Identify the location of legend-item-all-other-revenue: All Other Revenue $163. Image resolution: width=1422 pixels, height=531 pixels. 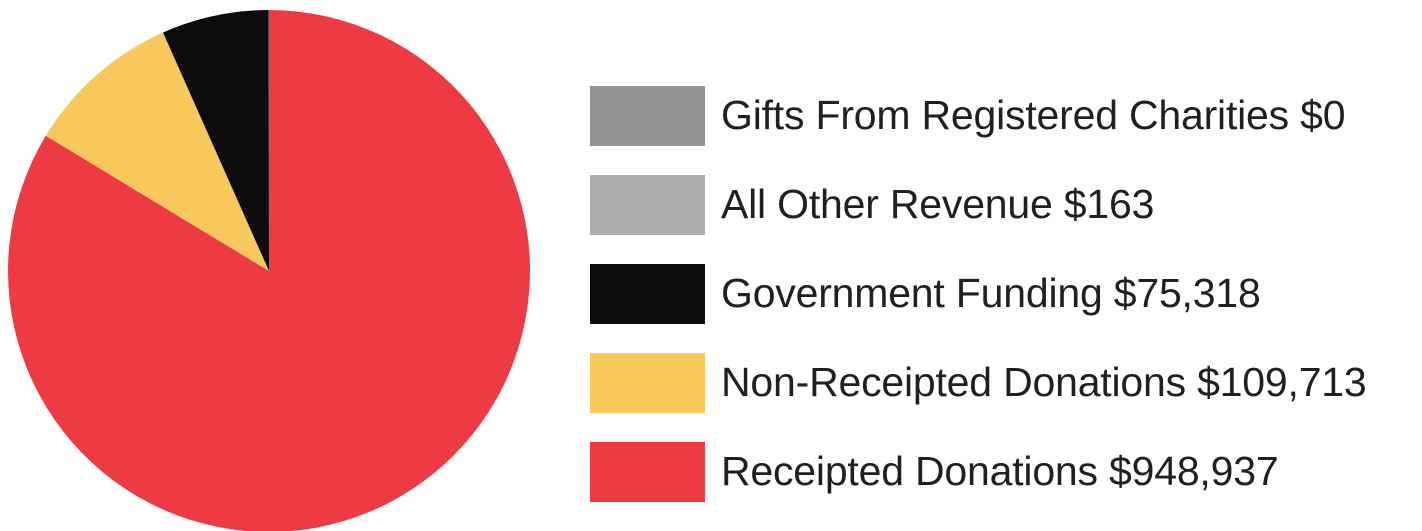
(978, 204).